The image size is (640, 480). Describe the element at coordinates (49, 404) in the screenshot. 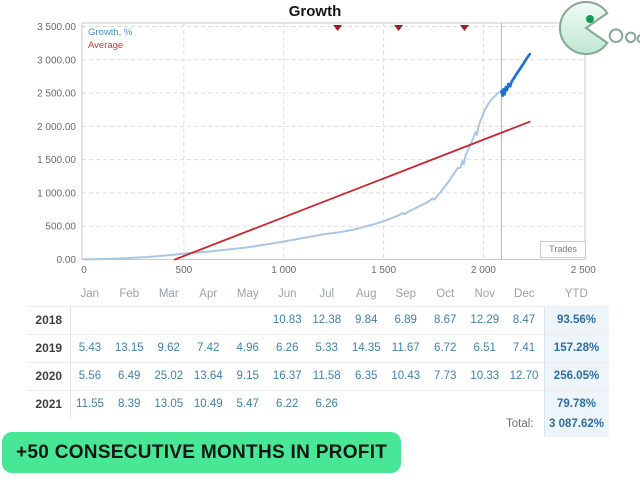

I see `year-label: 2021` at that location.